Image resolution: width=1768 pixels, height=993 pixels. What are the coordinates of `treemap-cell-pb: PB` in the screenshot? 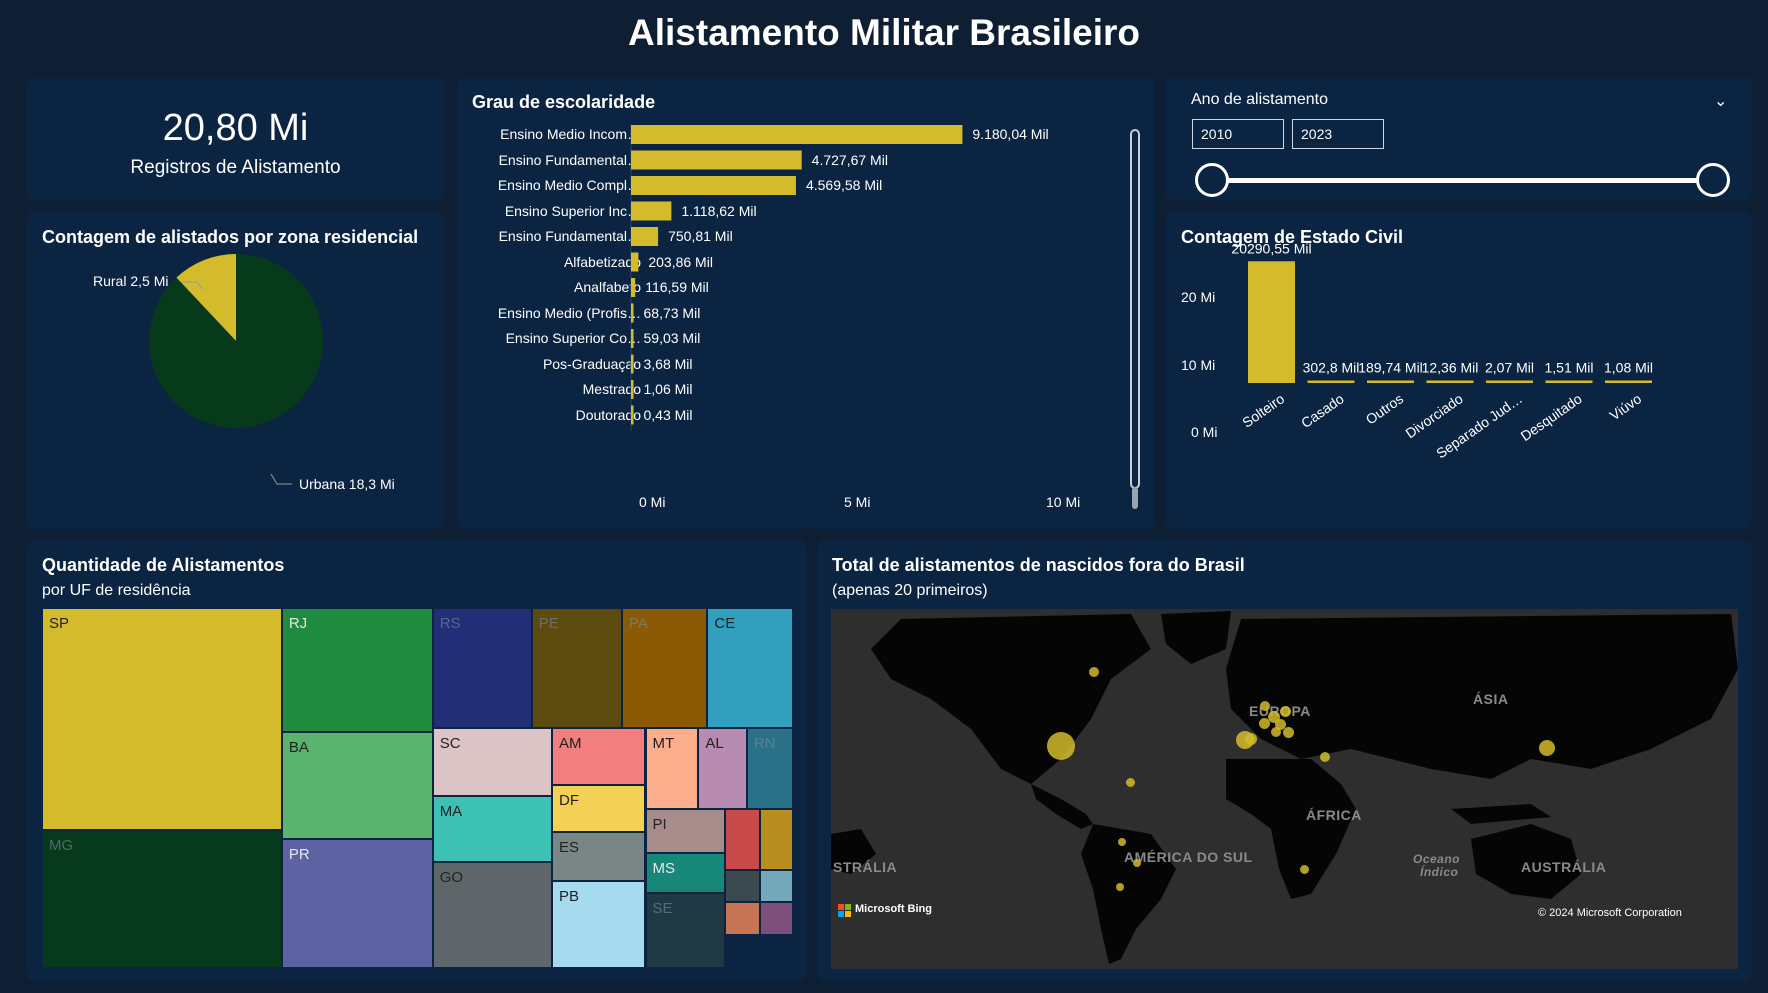 It's located at (599, 924).